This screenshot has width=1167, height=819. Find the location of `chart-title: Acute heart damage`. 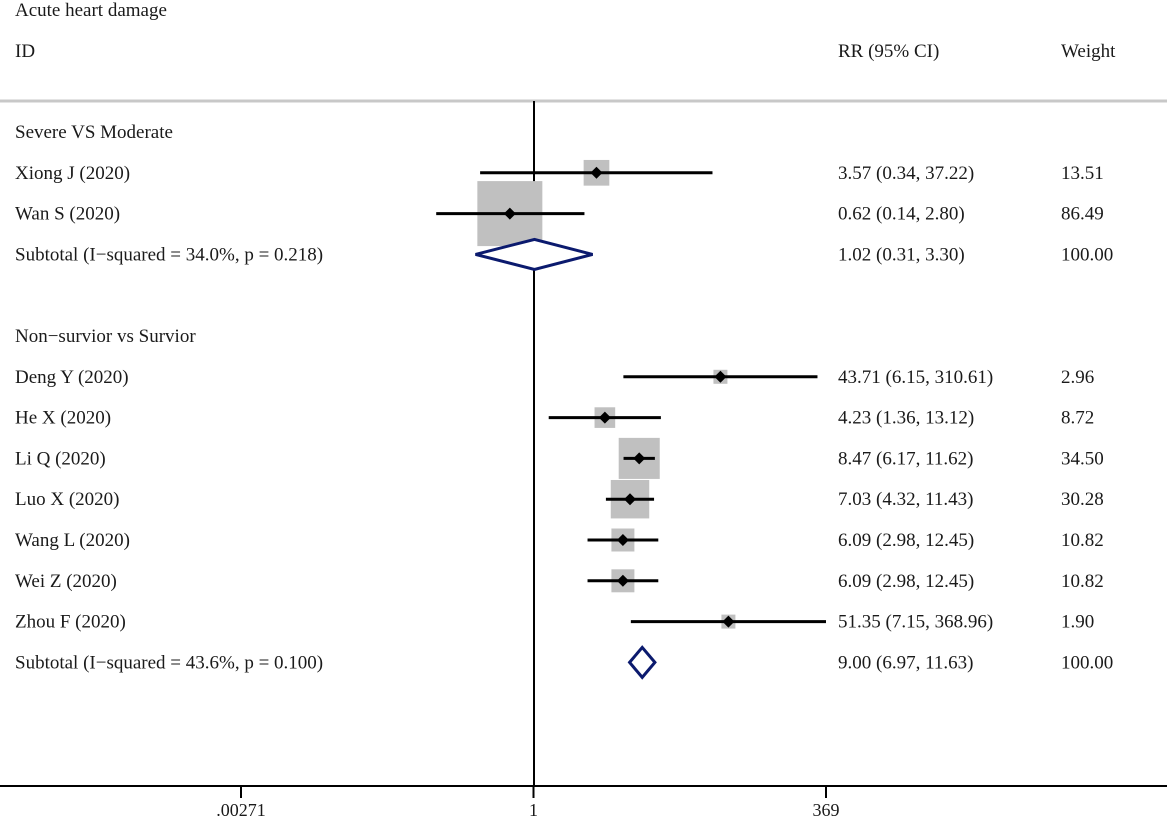

chart-title: Acute heart damage is located at coordinates (91, 10).